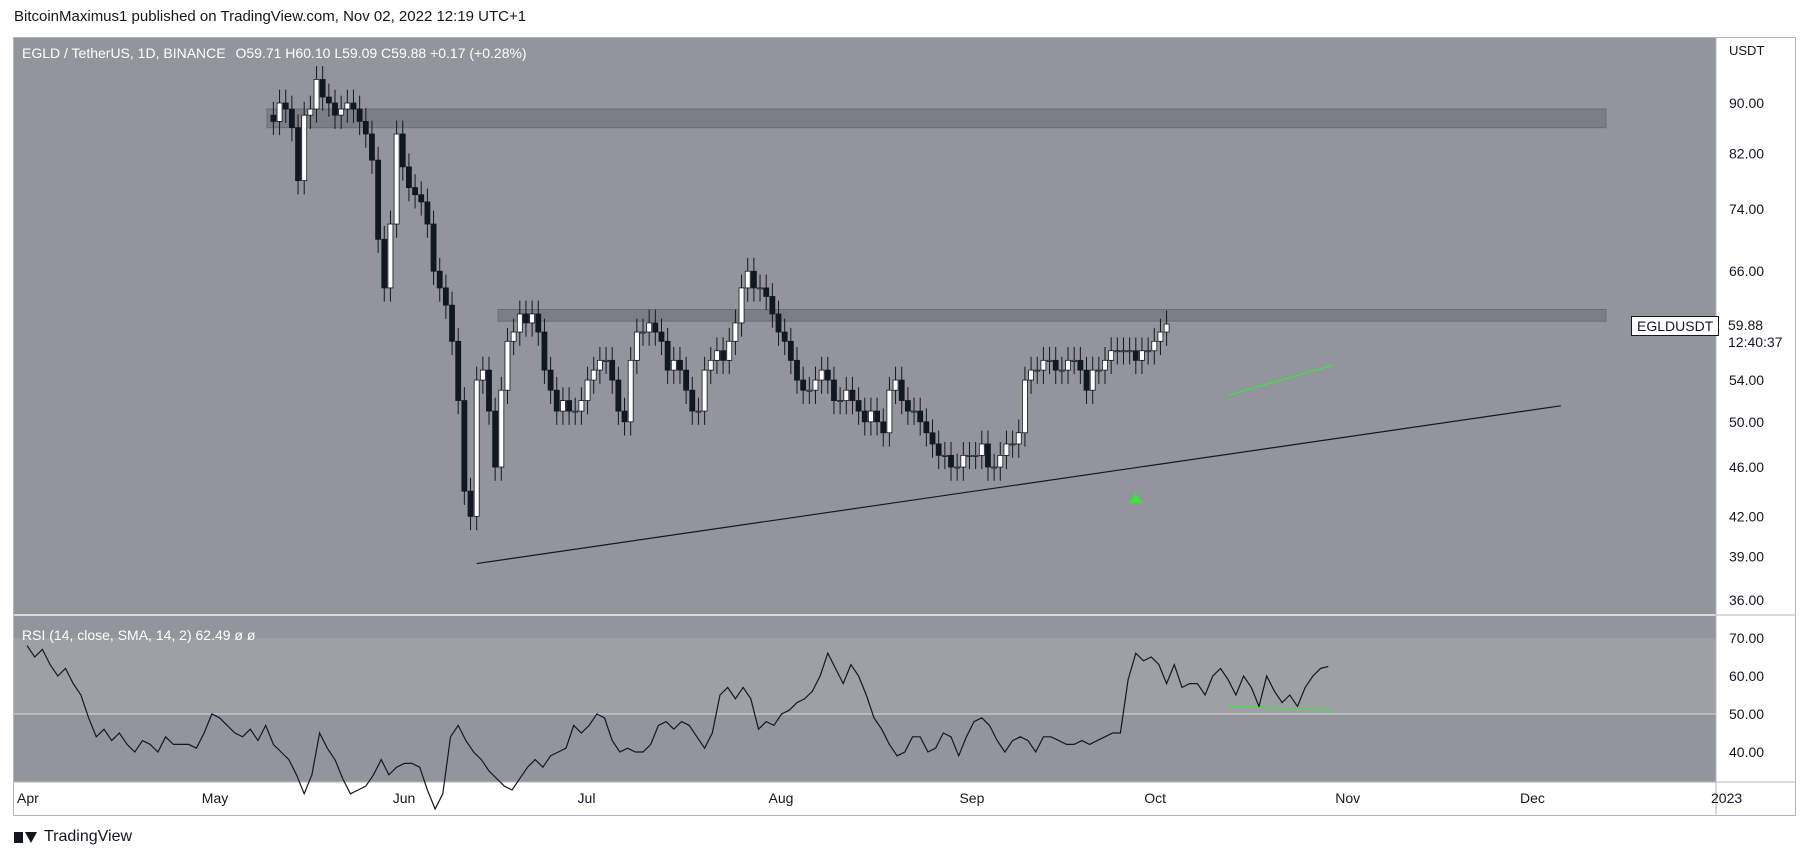 This screenshot has width=1814, height=861. I want to click on higher-low-line, so click(1281, 380).